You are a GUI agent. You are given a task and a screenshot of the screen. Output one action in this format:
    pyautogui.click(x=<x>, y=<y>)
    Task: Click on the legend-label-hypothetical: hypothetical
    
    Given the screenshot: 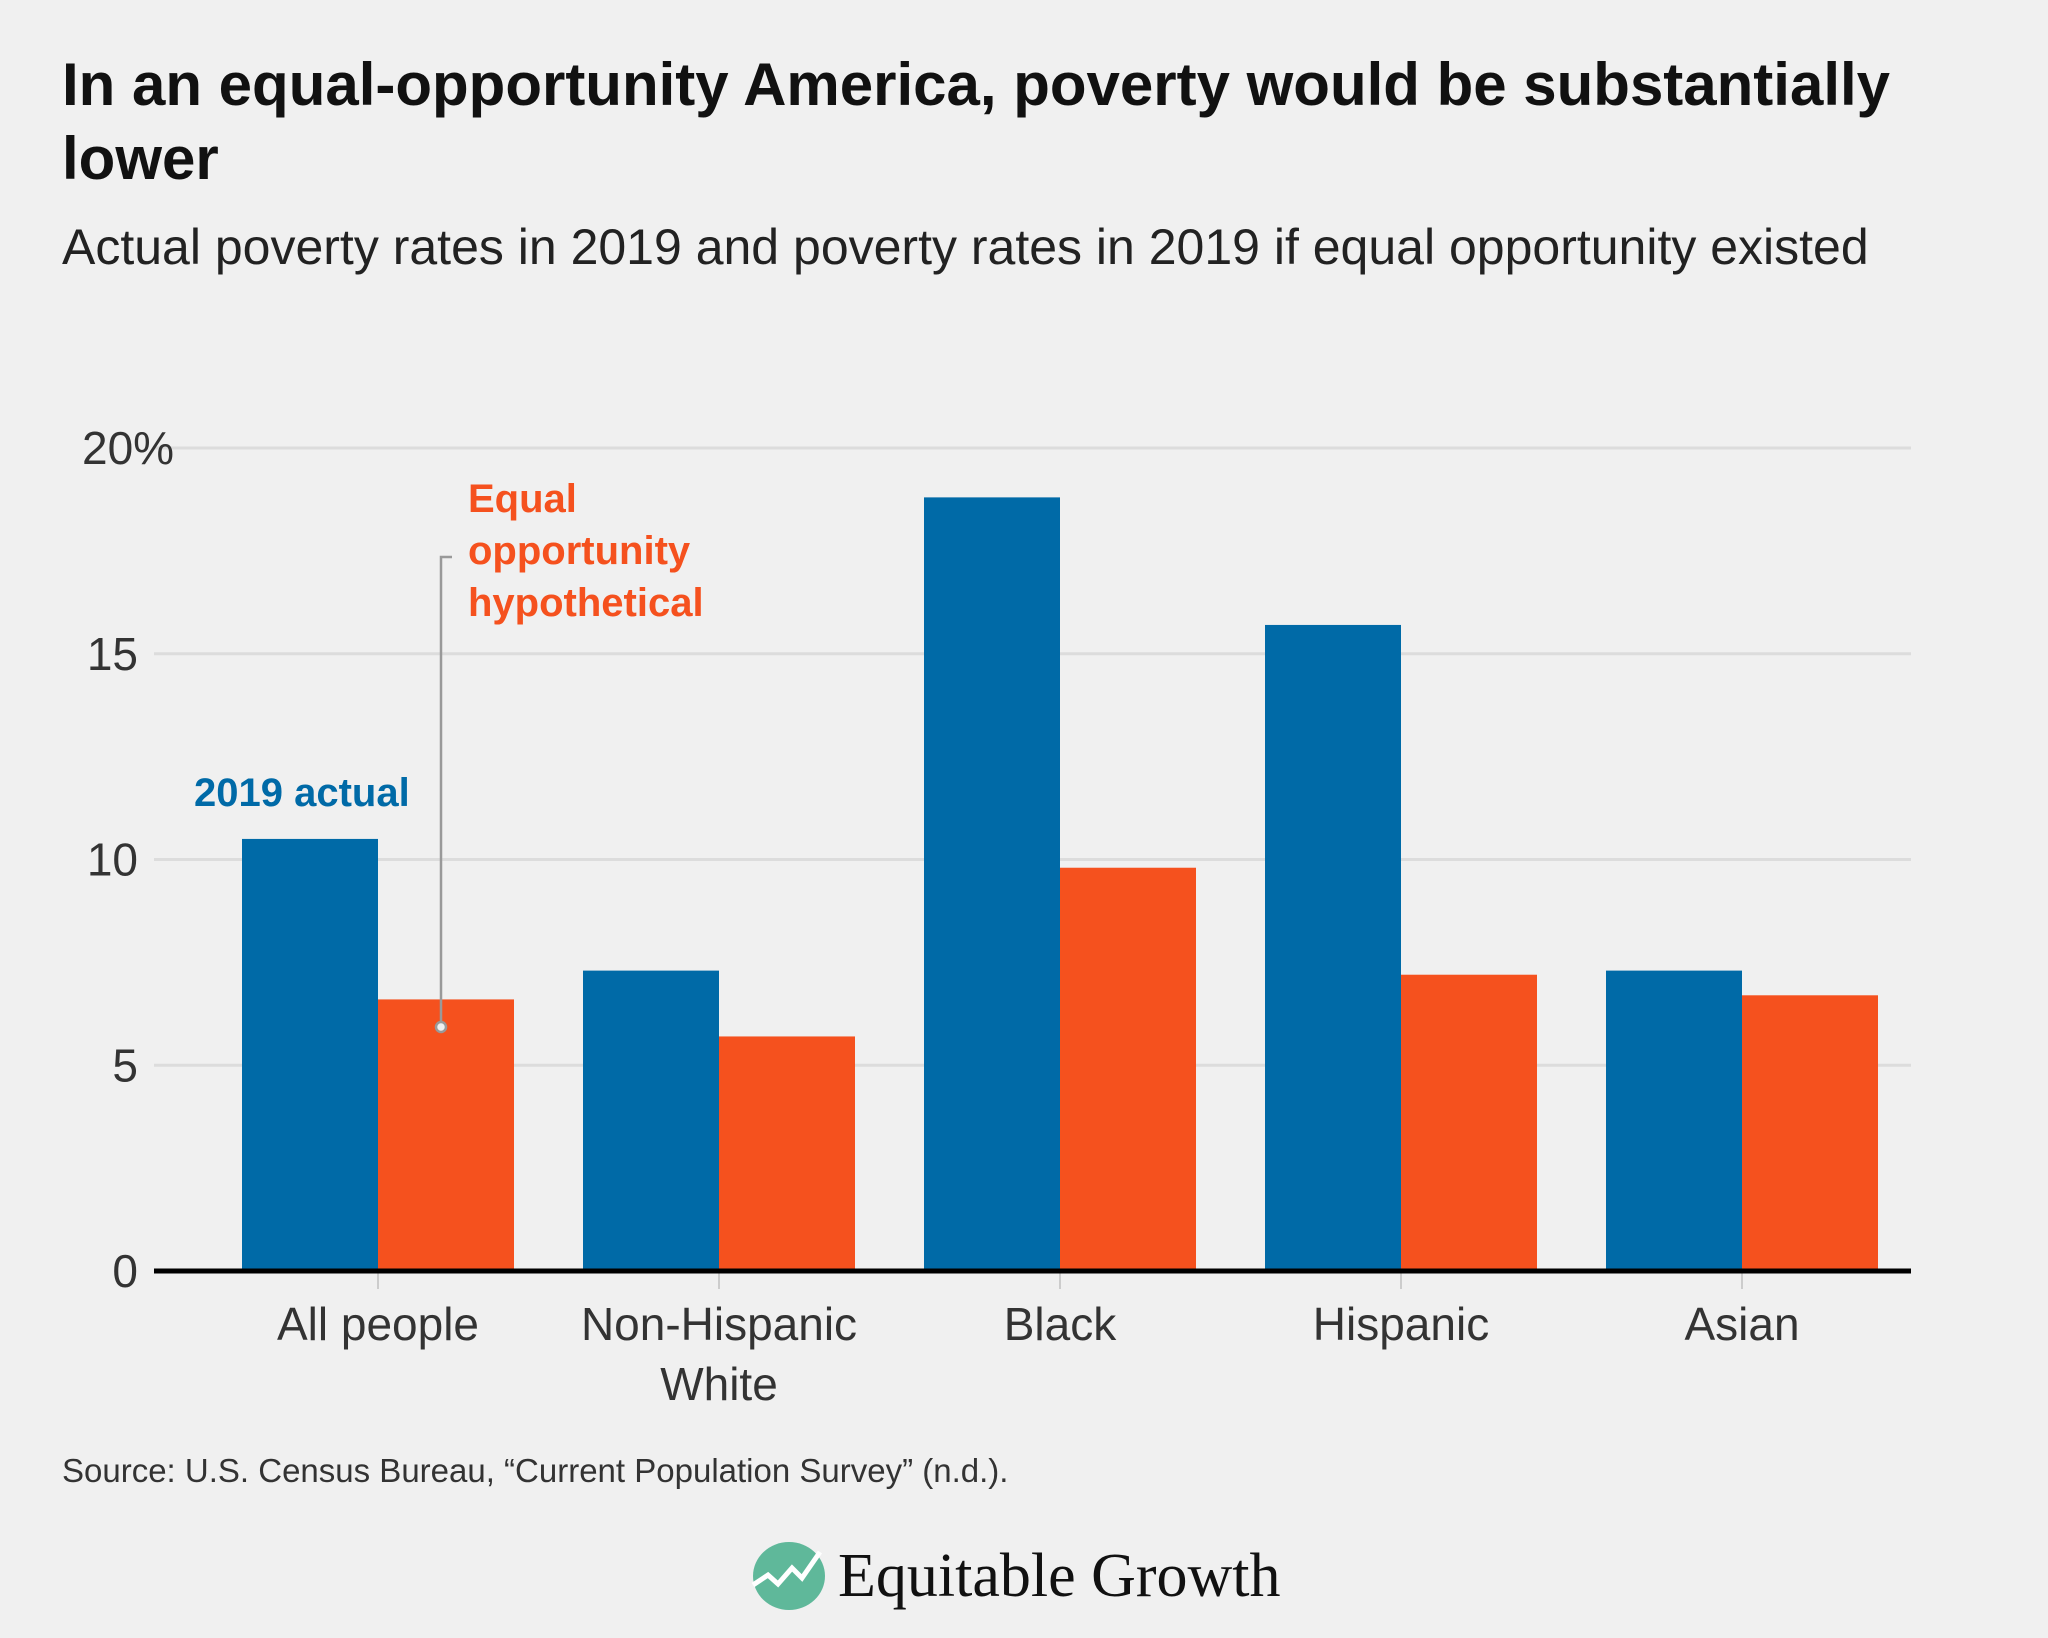 What is the action you would take?
    pyautogui.click(x=586, y=603)
    